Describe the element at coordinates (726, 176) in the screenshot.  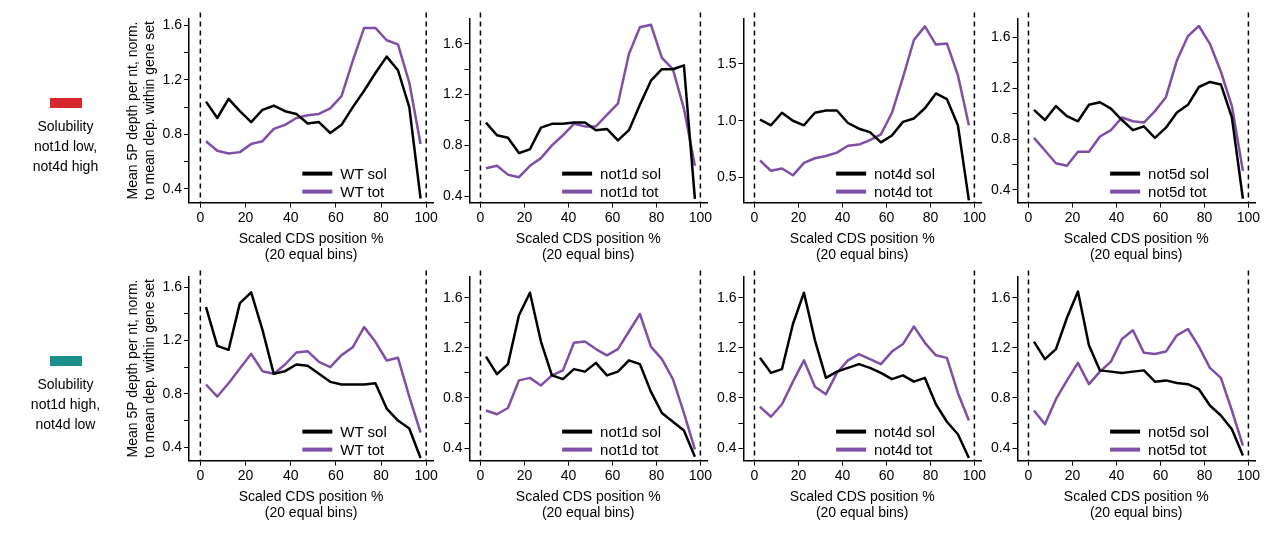
I see `y-tick-label: 0.5` at that location.